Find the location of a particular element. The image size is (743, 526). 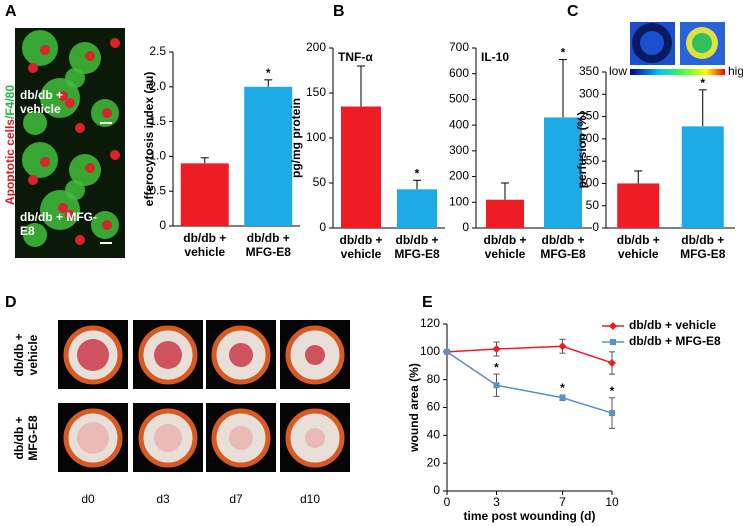

legend-label: db/db + MFG-E8 is located at coordinates (675, 341).